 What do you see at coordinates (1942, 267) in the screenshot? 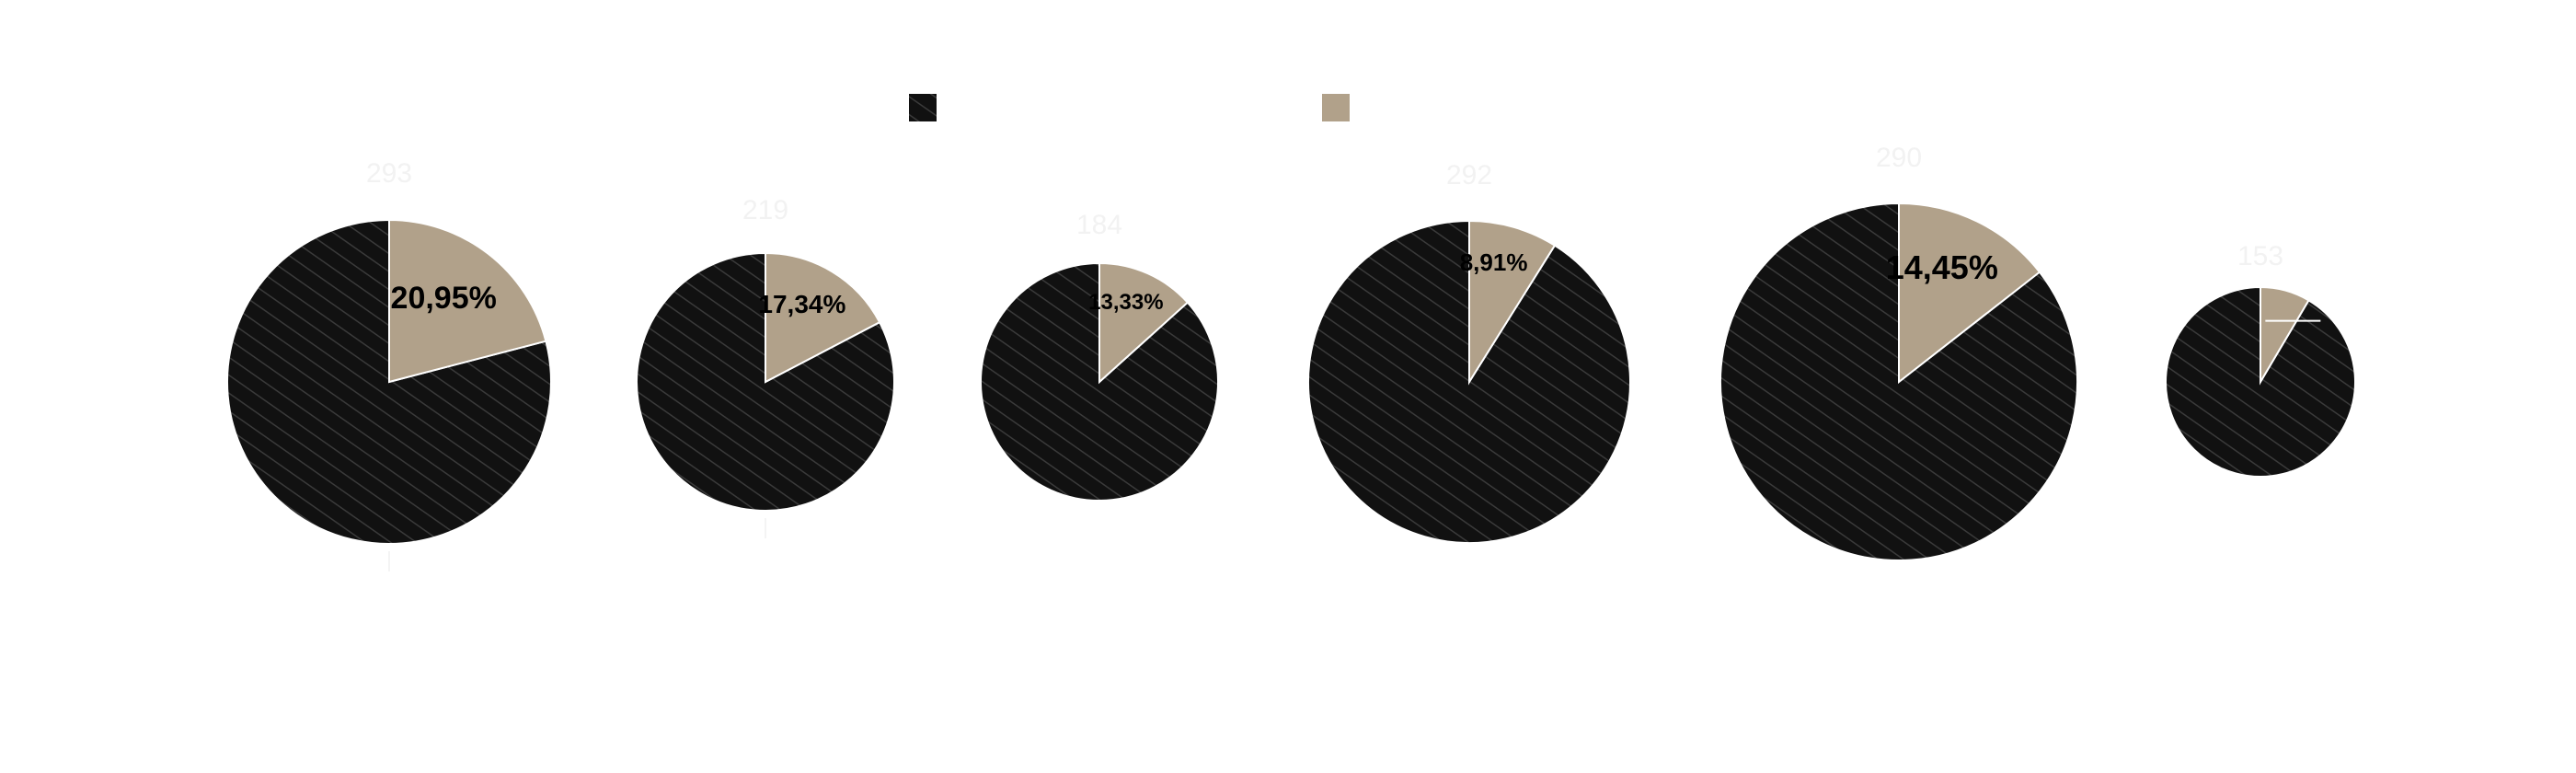
I see `pie-percent-label: 14,45%` at bounding box center [1942, 267].